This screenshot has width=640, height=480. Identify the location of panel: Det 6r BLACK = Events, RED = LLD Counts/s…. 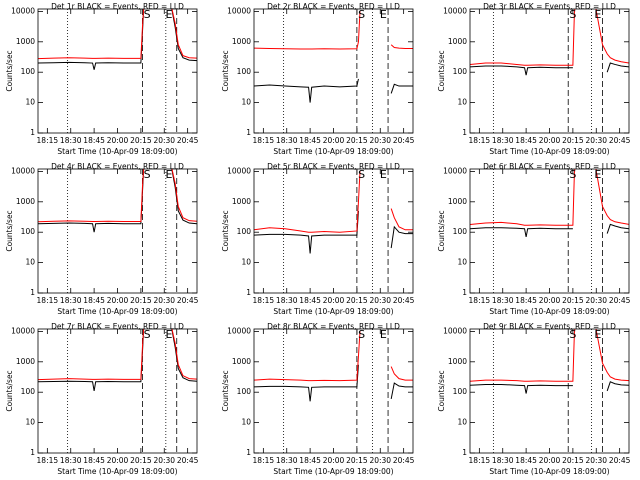
(534, 239).